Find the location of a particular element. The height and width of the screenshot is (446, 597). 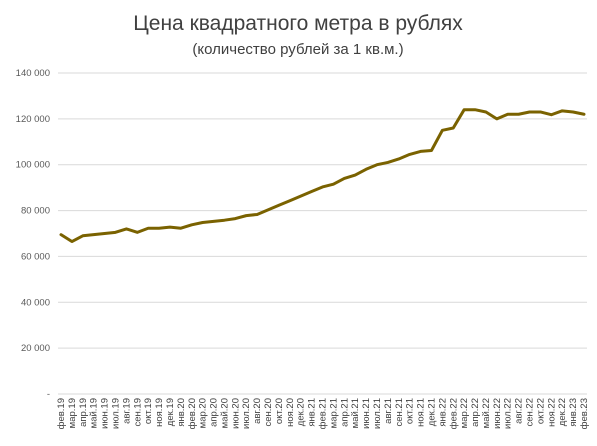

x-tick-label: авг.19 is located at coordinates (126, 411).